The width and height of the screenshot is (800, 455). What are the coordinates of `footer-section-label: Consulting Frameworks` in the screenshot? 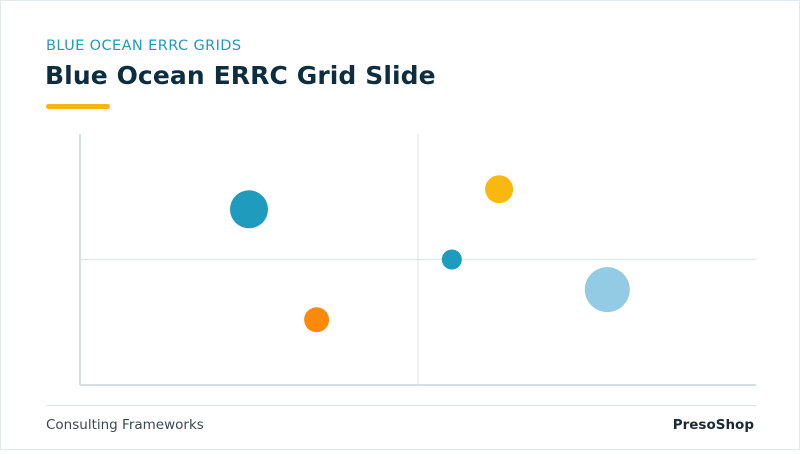 It's located at (125, 425).